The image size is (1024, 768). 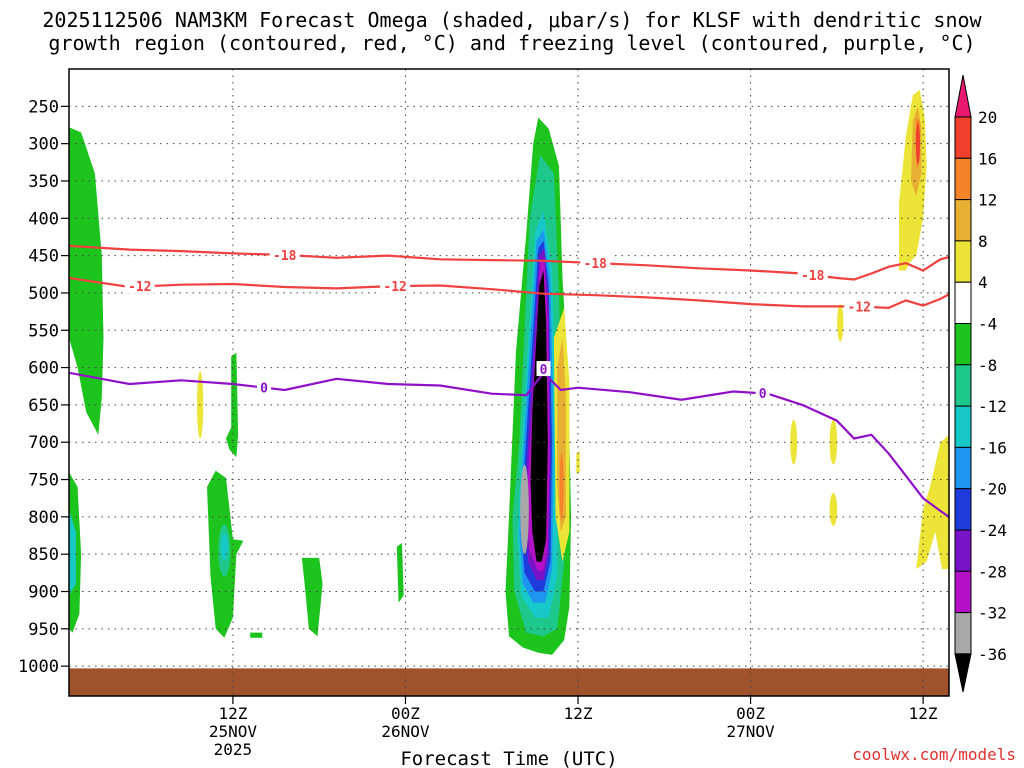 What do you see at coordinates (43, 182) in the screenshot?
I see `y-tick-label: 350` at bounding box center [43, 182].